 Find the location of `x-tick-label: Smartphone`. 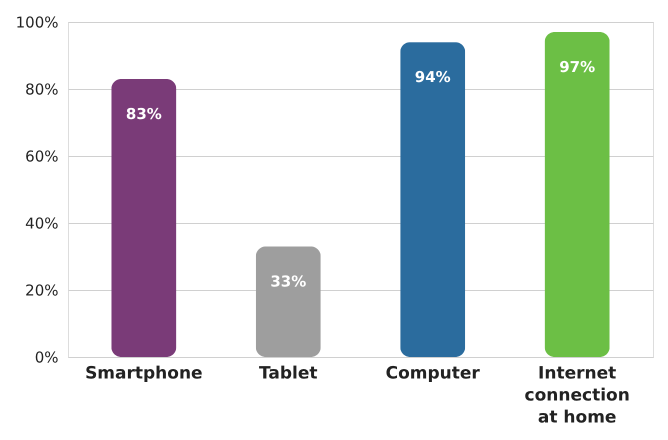

x-tick-label: Smartphone is located at coordinates (144, 374).